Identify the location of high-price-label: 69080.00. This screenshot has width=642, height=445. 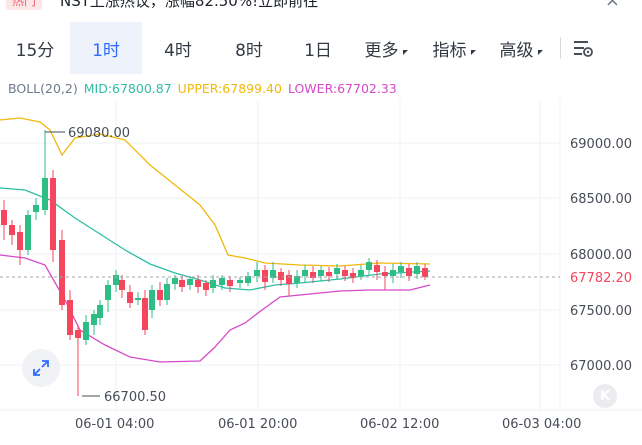
(99, 133).